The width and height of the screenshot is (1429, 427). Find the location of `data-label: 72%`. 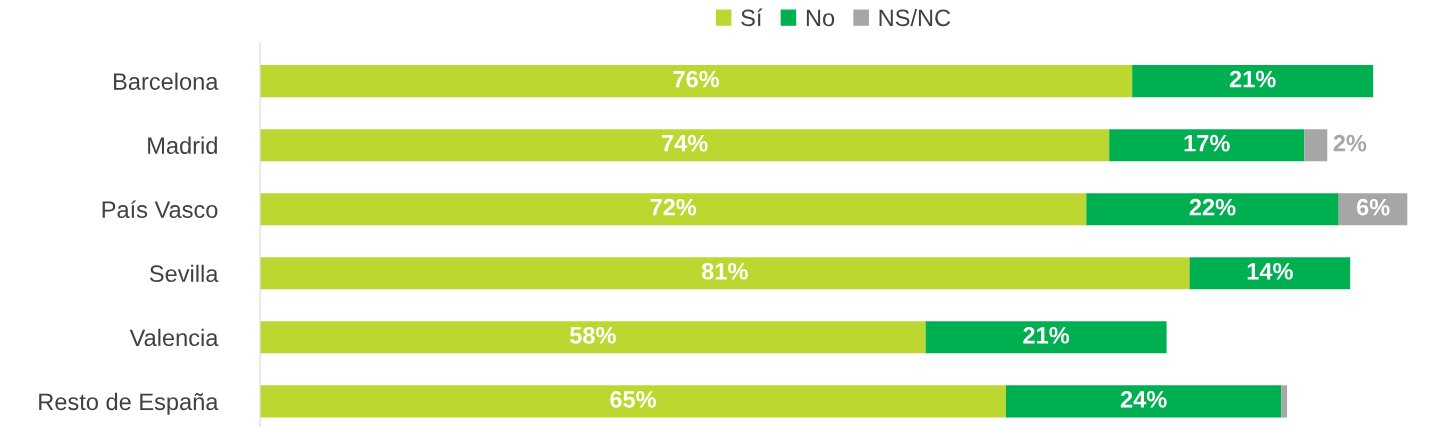

data-label: 72% is located at coordinates (673, 207).